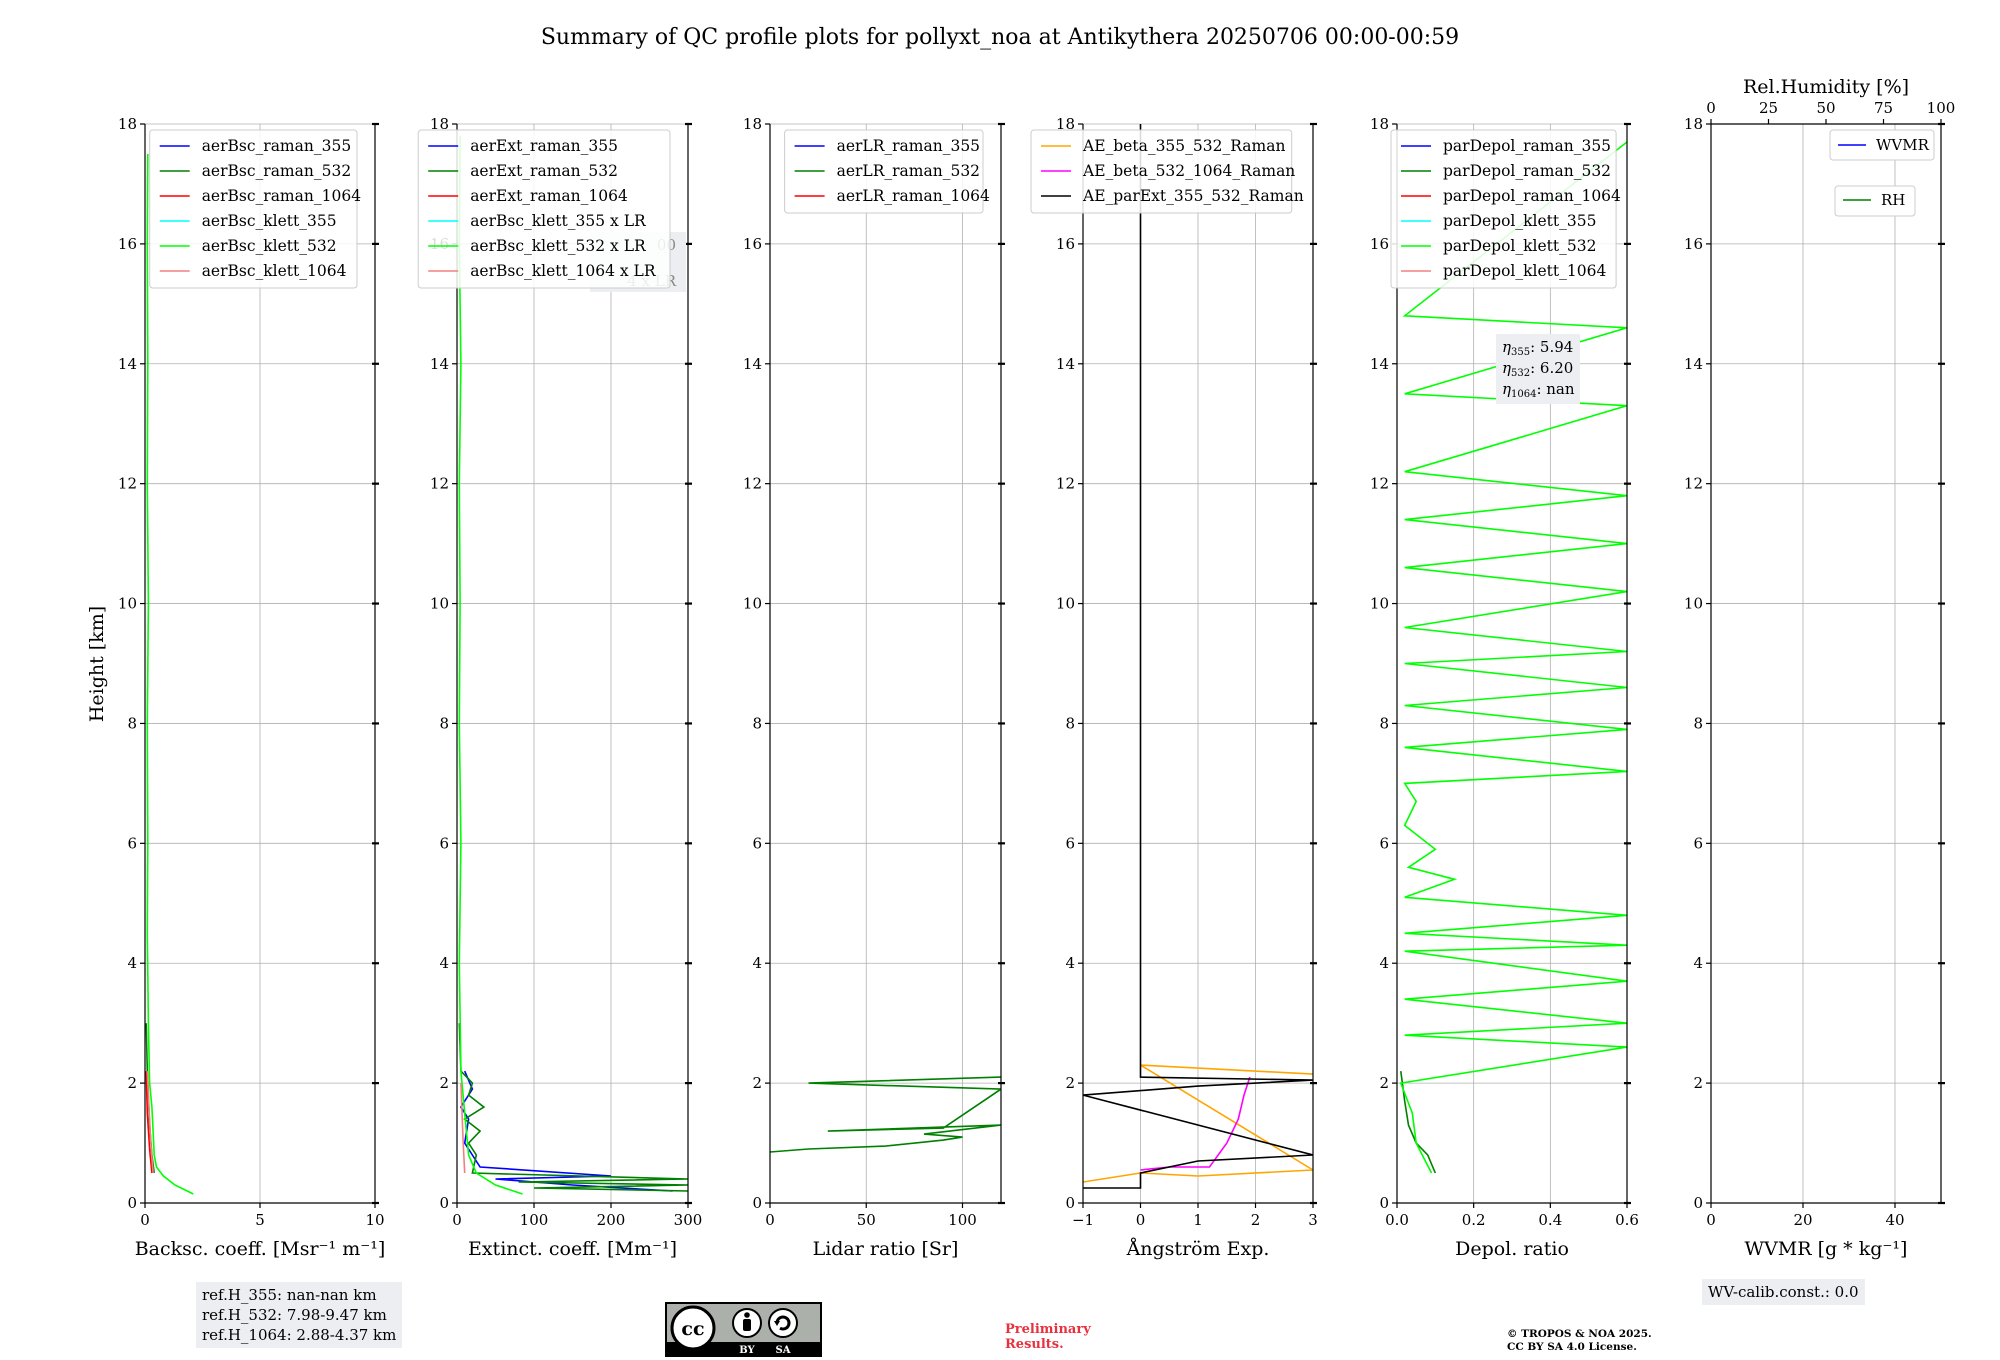 The height and width of the screenshot is (1360, 2000). I want to click on legend-entry: aerBsc_raman_532, so click(277, 171).